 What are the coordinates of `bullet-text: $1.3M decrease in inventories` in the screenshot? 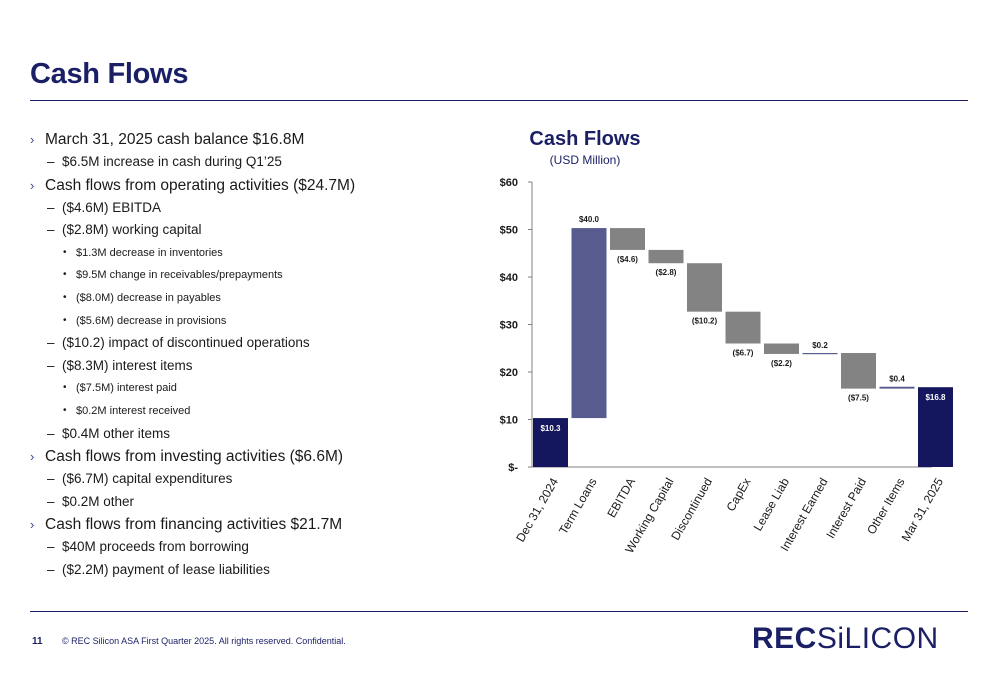 It's located at (149, 252).